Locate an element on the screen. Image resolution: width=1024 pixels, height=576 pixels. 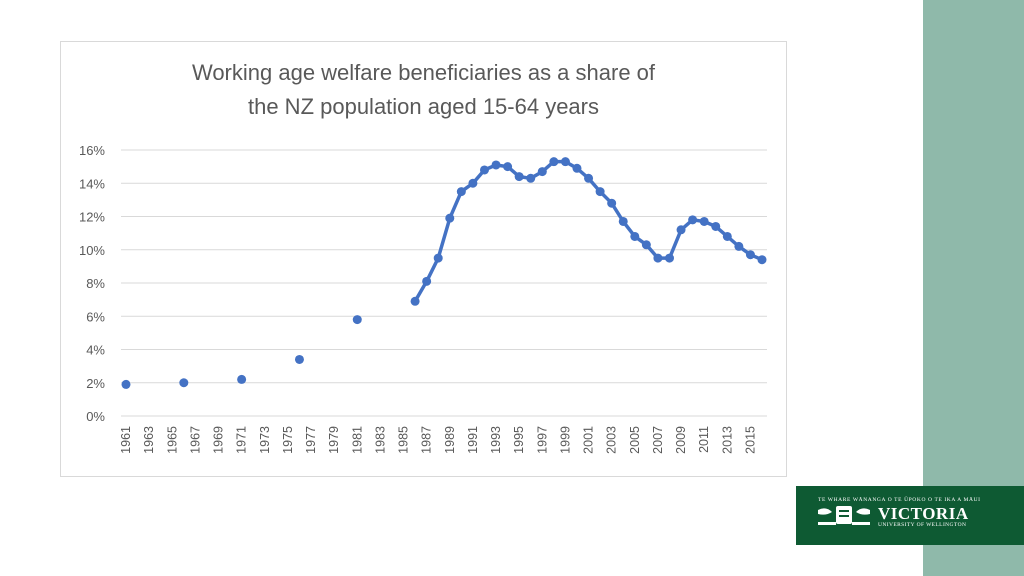
x-tick-label: 1983 is located at coordinates (380, 440).